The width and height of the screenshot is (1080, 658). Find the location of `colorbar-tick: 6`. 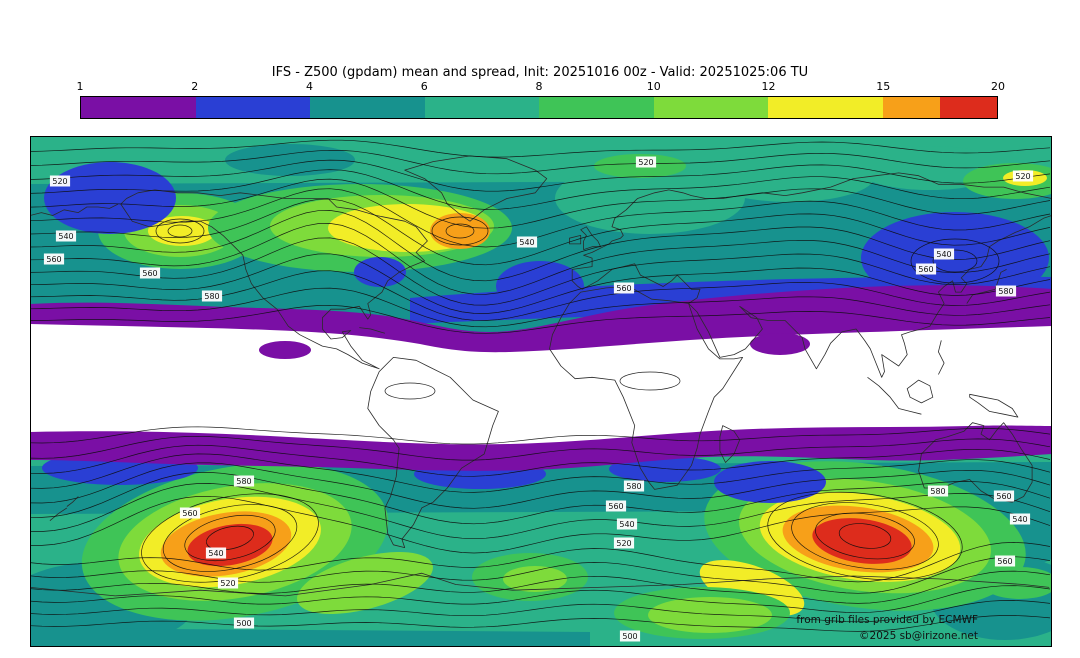

colorbar-tick: 6 is located at coordinates (424, 86).